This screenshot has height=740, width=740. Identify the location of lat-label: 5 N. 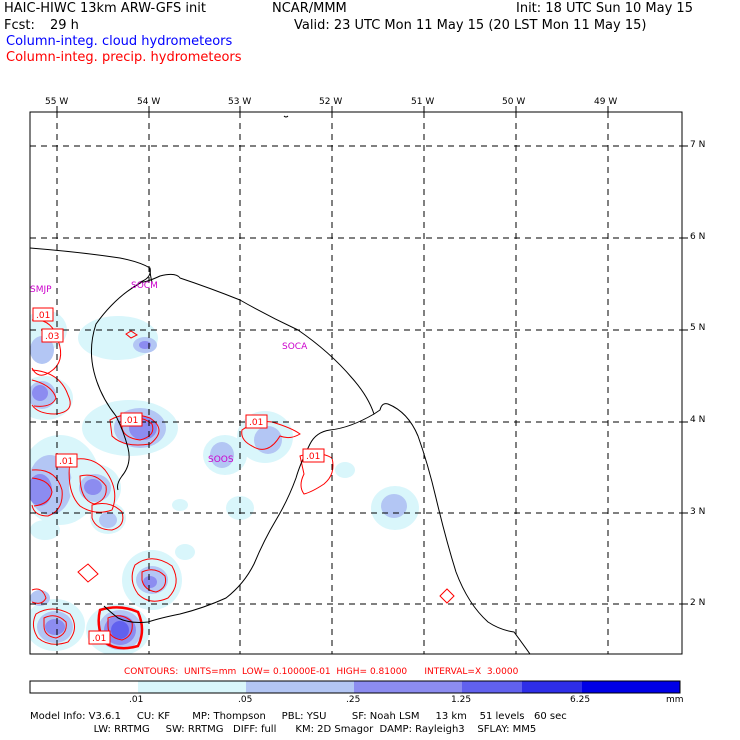
(698, 328).